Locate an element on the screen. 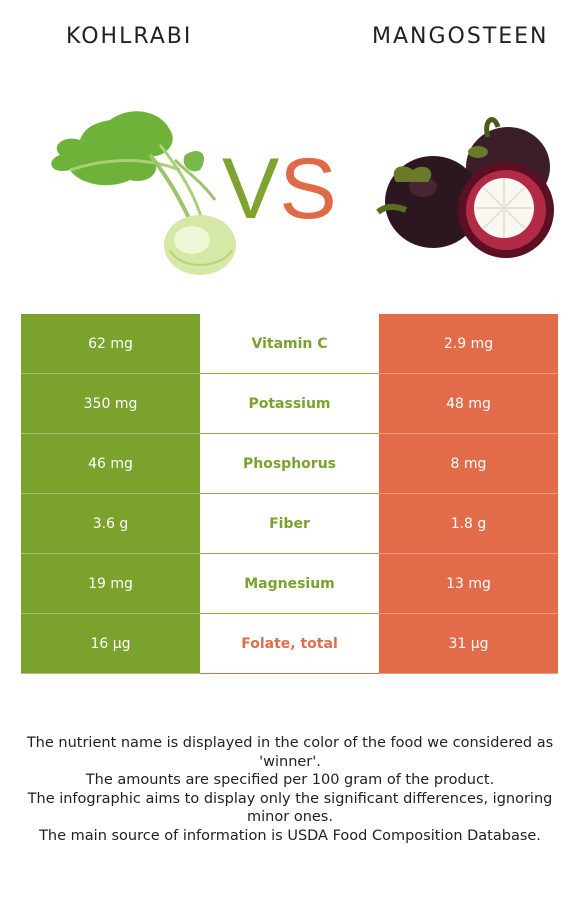  nutrient-name-cell: Vitamin C is located at coordinates (289, 344).